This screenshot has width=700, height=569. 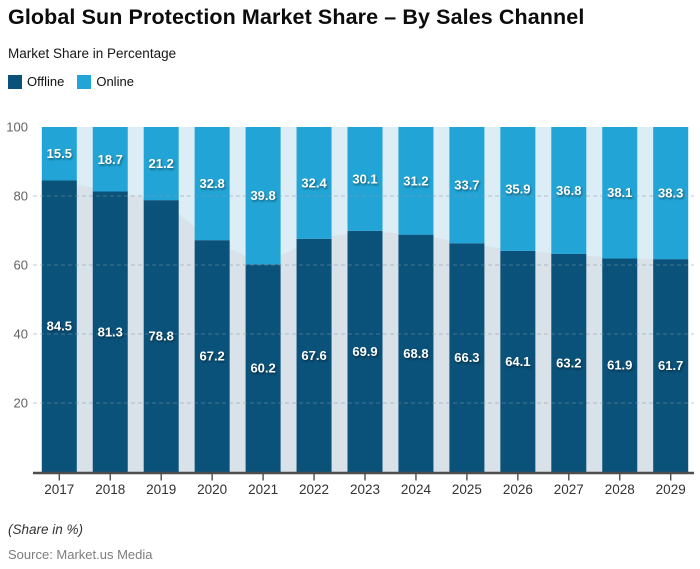 I want to click on bar-online-2018, so click(x=110, y=159).